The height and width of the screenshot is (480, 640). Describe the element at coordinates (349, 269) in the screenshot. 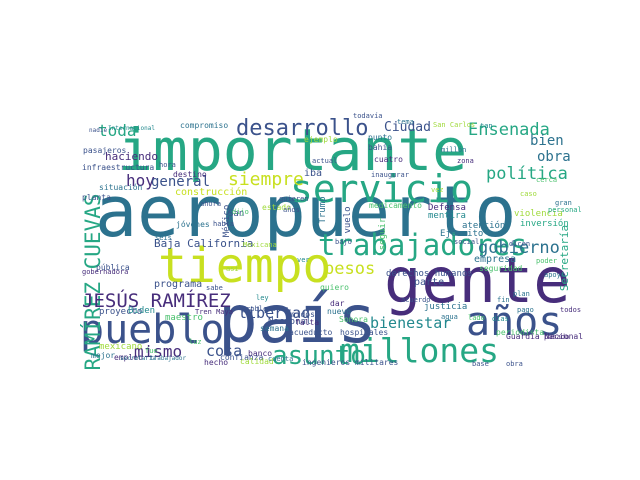

I see `word-17: pesos` at that location.